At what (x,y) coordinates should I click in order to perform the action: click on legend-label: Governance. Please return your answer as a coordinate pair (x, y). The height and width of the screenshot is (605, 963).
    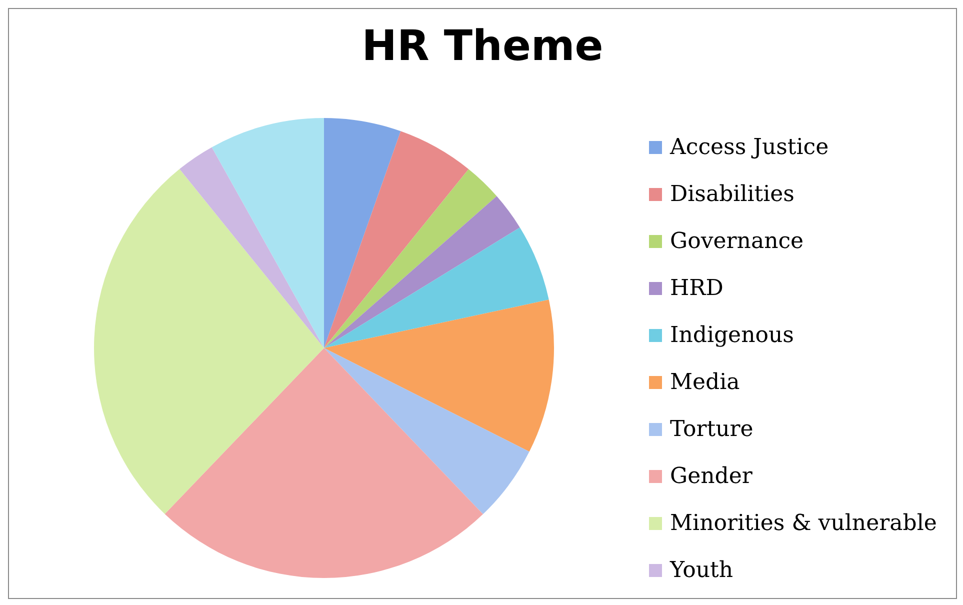
    Looking at the image, I should click on (737, 241).